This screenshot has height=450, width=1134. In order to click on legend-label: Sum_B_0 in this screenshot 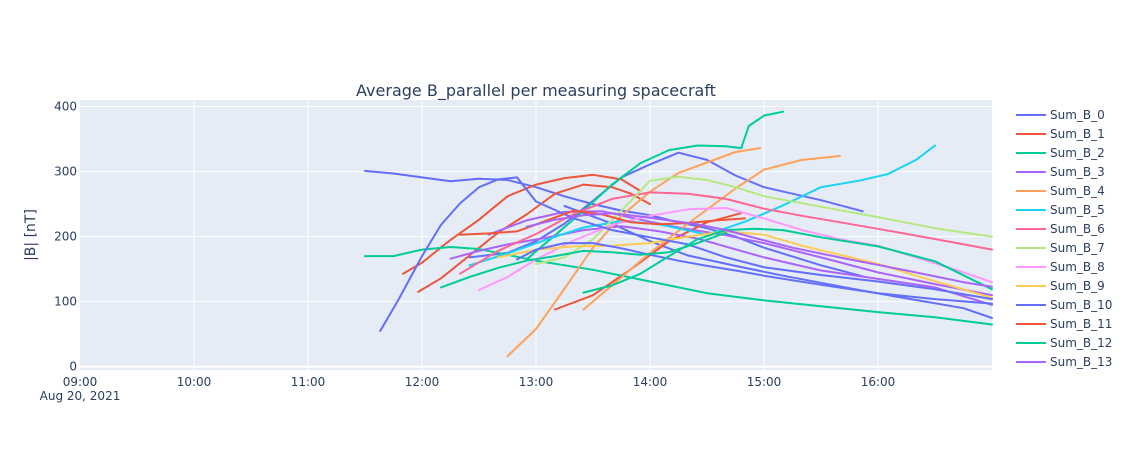, I will do `click(1077, 115)`.